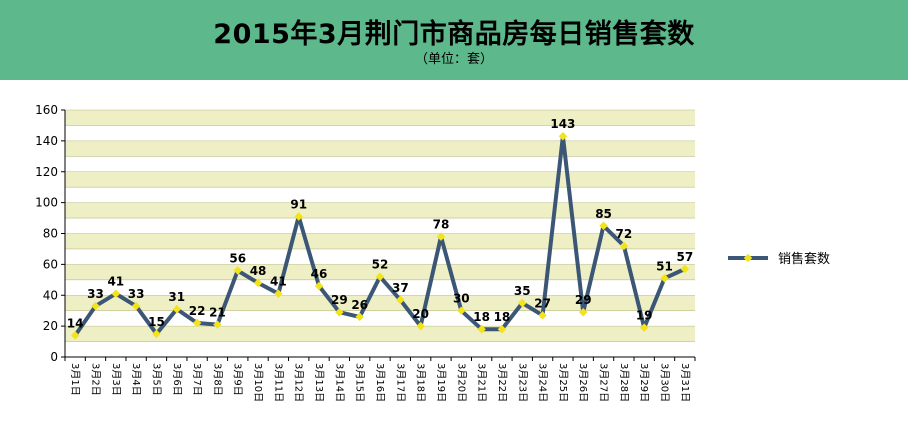 Image resolution: width=908 pixels, height=437 pixels. Describe the element at coordinates (583, 300) in the screenshot. I see `data-label: 29` at that location.